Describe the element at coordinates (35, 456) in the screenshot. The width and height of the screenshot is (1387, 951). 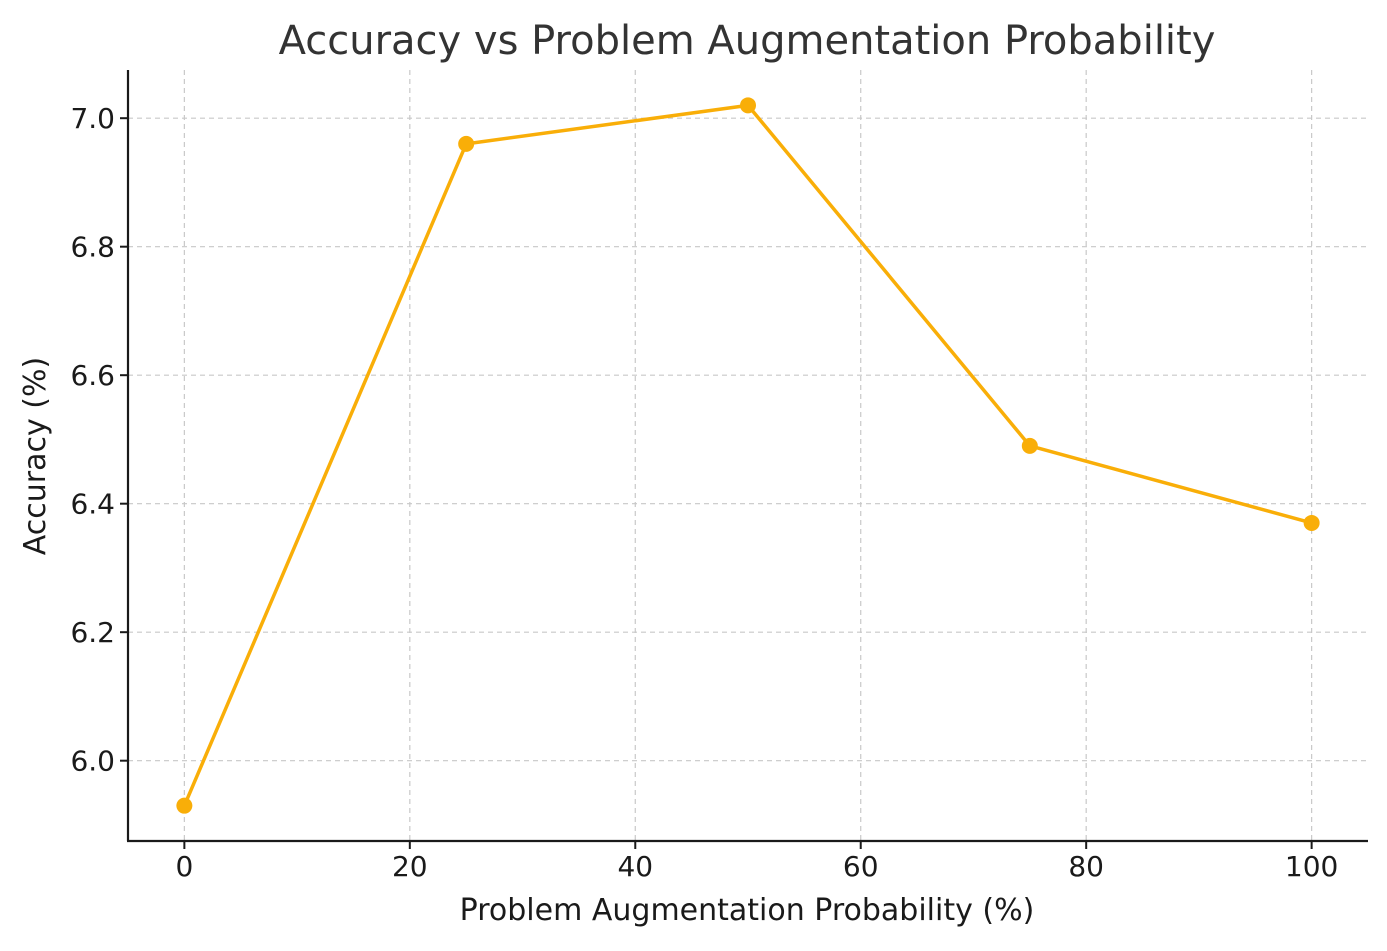
I see `y-axis-label: Accuracy (%)` at that location.